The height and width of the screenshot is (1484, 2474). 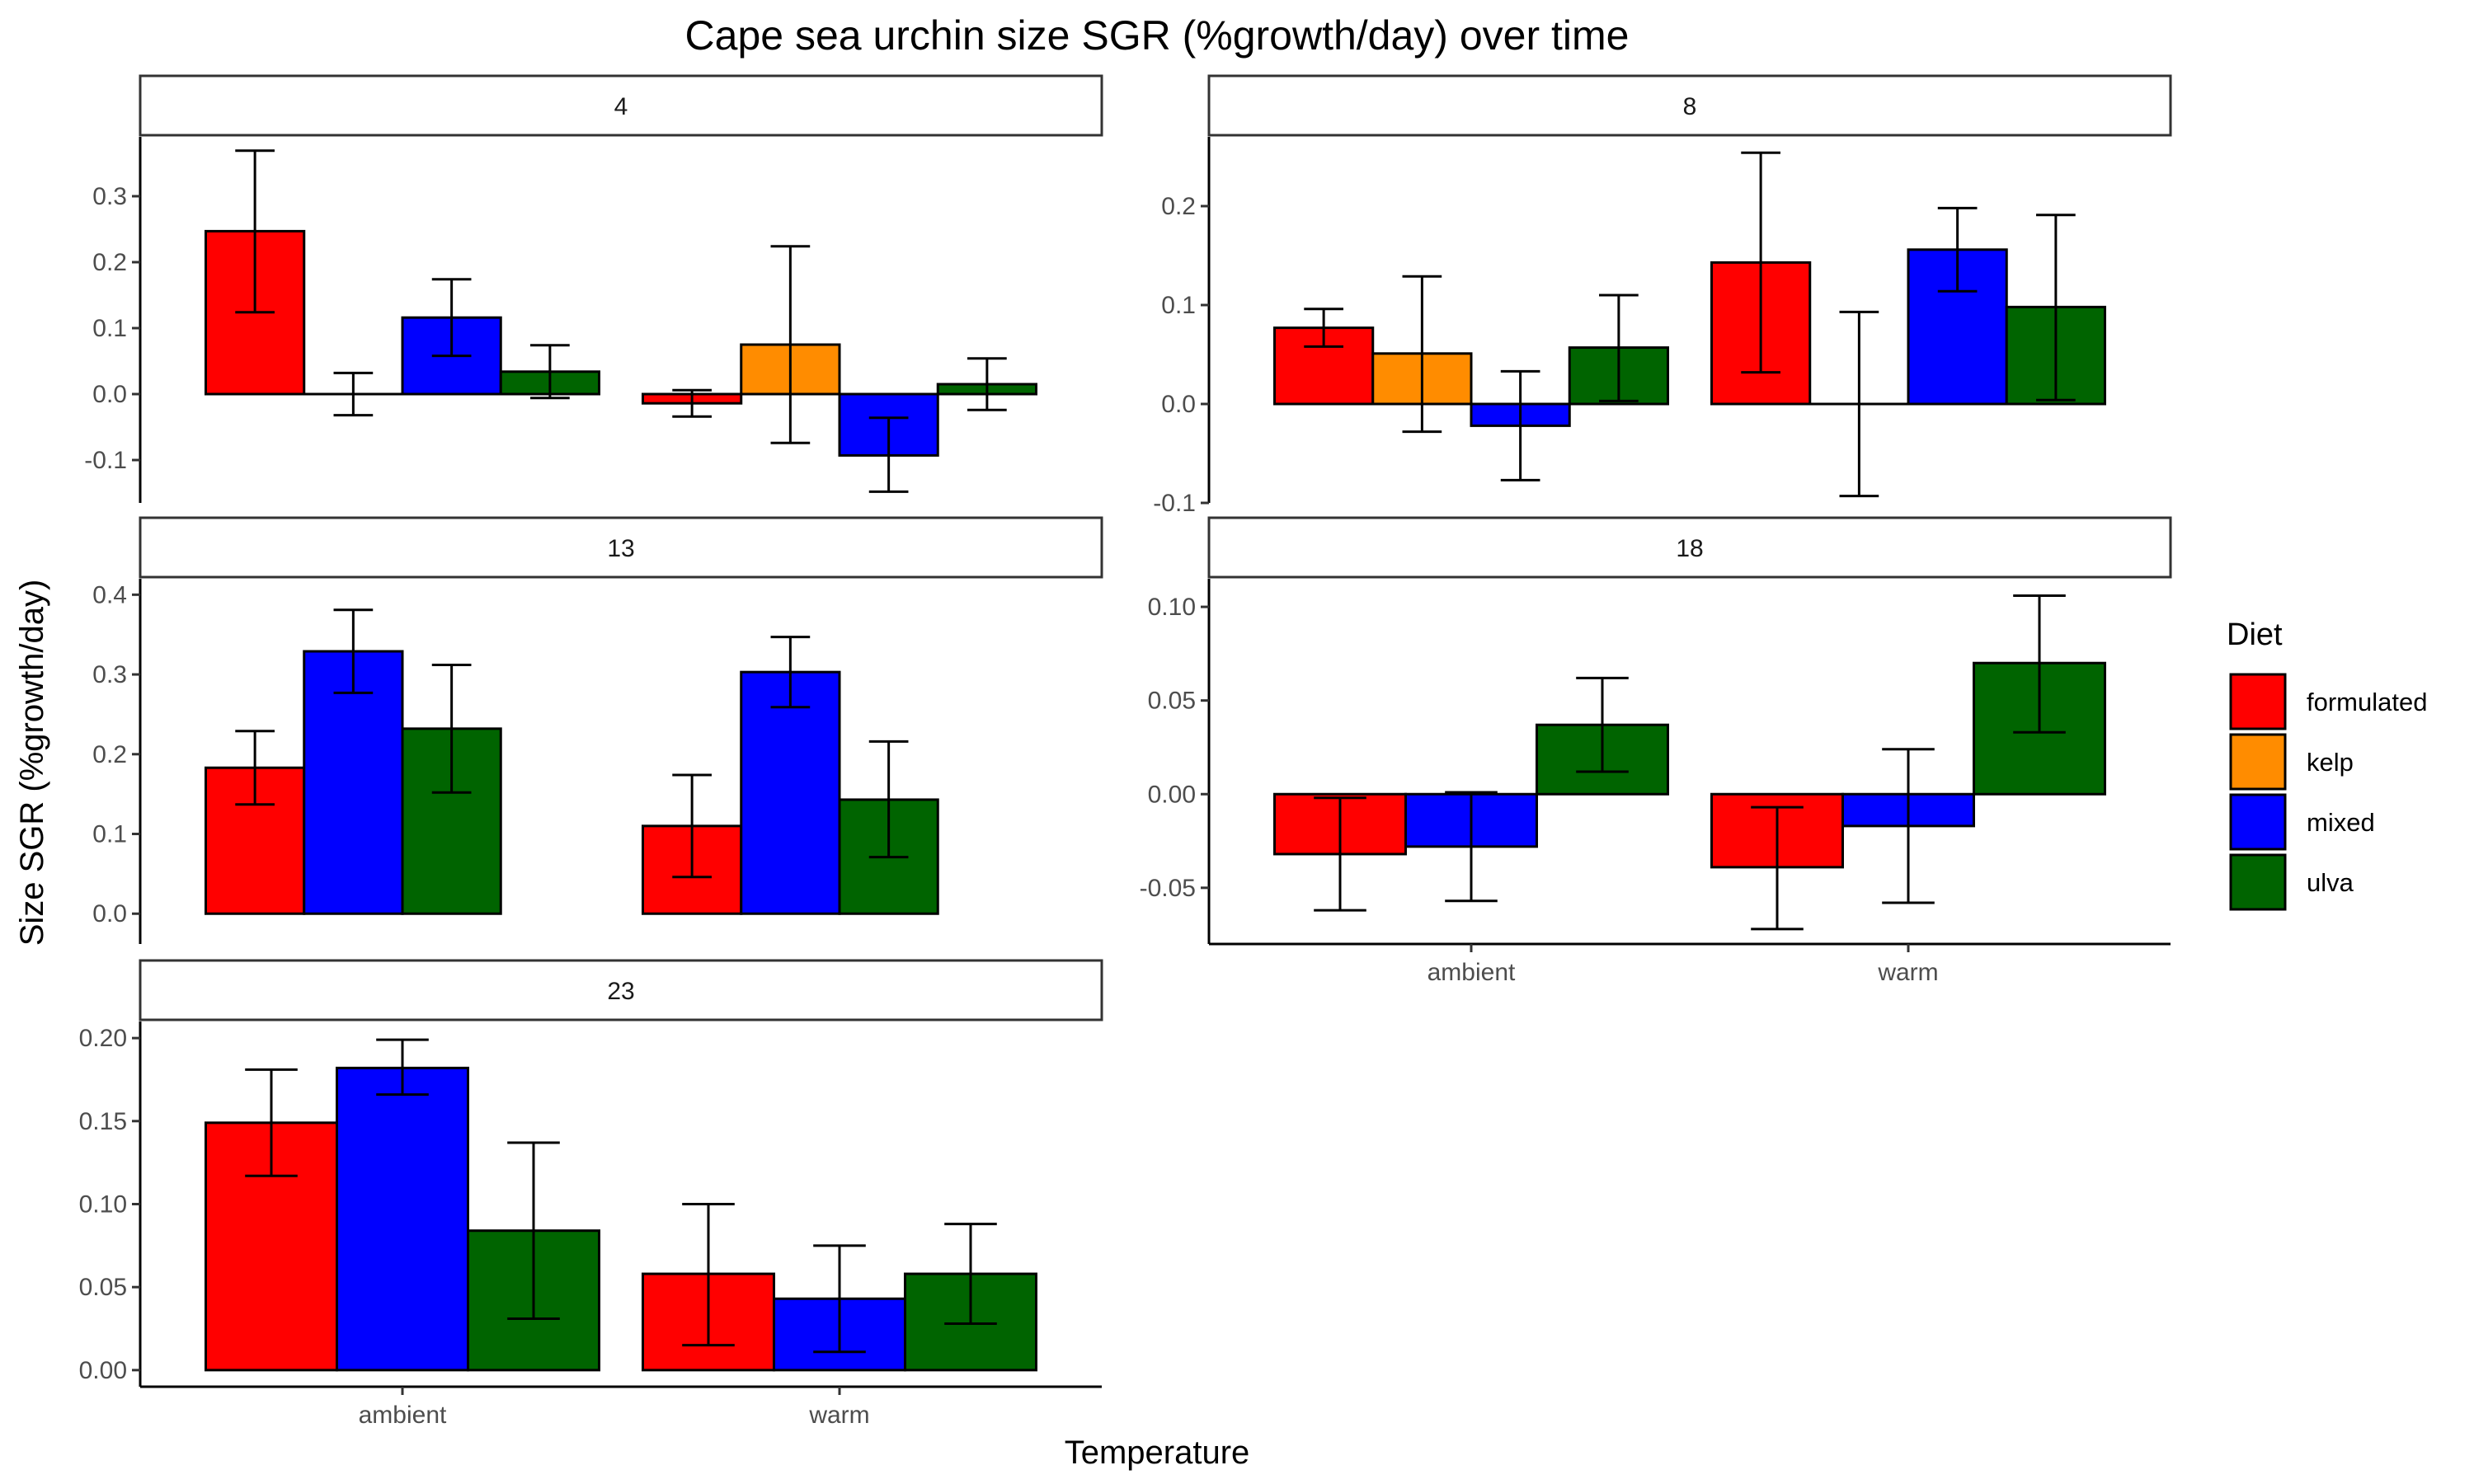 I want to click on y-tick-label: -0.05, so click(x=1168, y=888).